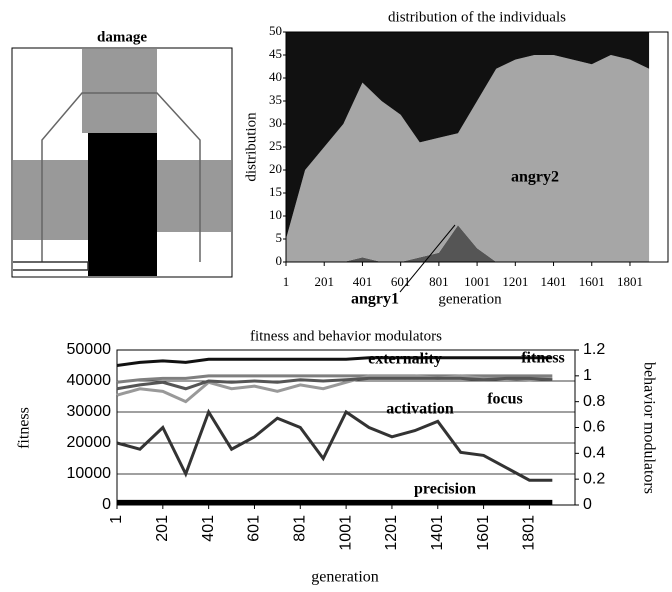 This screenshot has width=672, height=592. I want to click on series-label: angry1, so click(375, 299).